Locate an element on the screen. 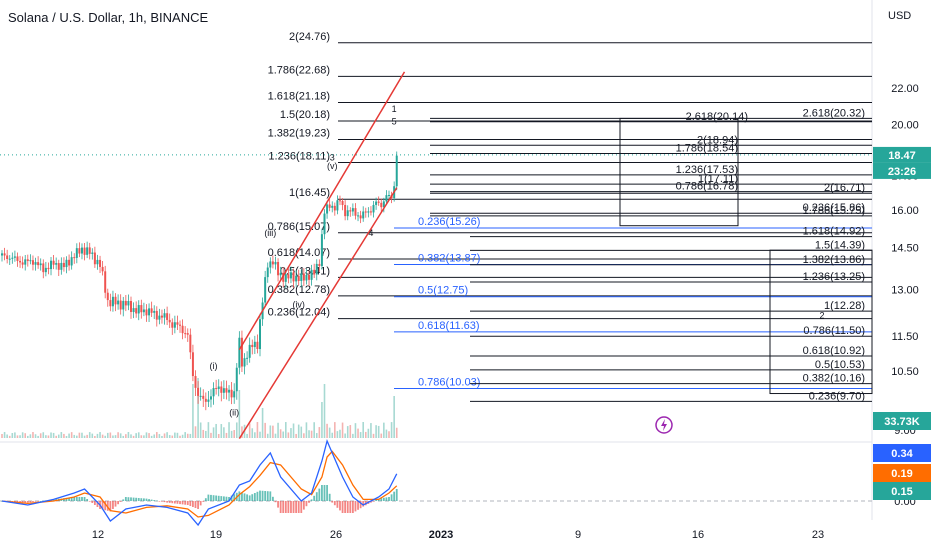  countdown-badge: 23:26 is located at coordinates (902, 172).